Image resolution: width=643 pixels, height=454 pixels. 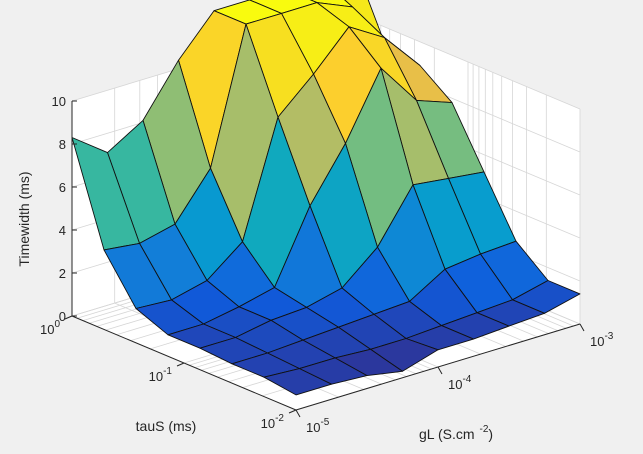 I want to click on z-tick-label: 10, so click(x=59, y=101).